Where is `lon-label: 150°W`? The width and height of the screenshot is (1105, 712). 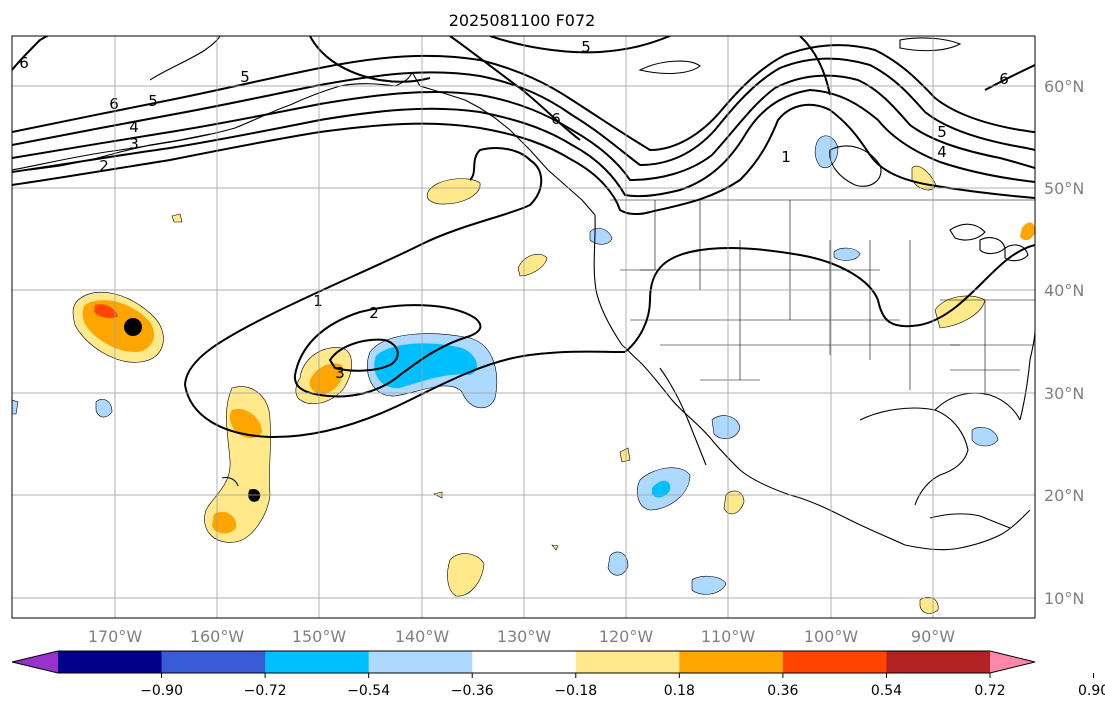
lon-label: 150°W is located at coordinates (319, 636).